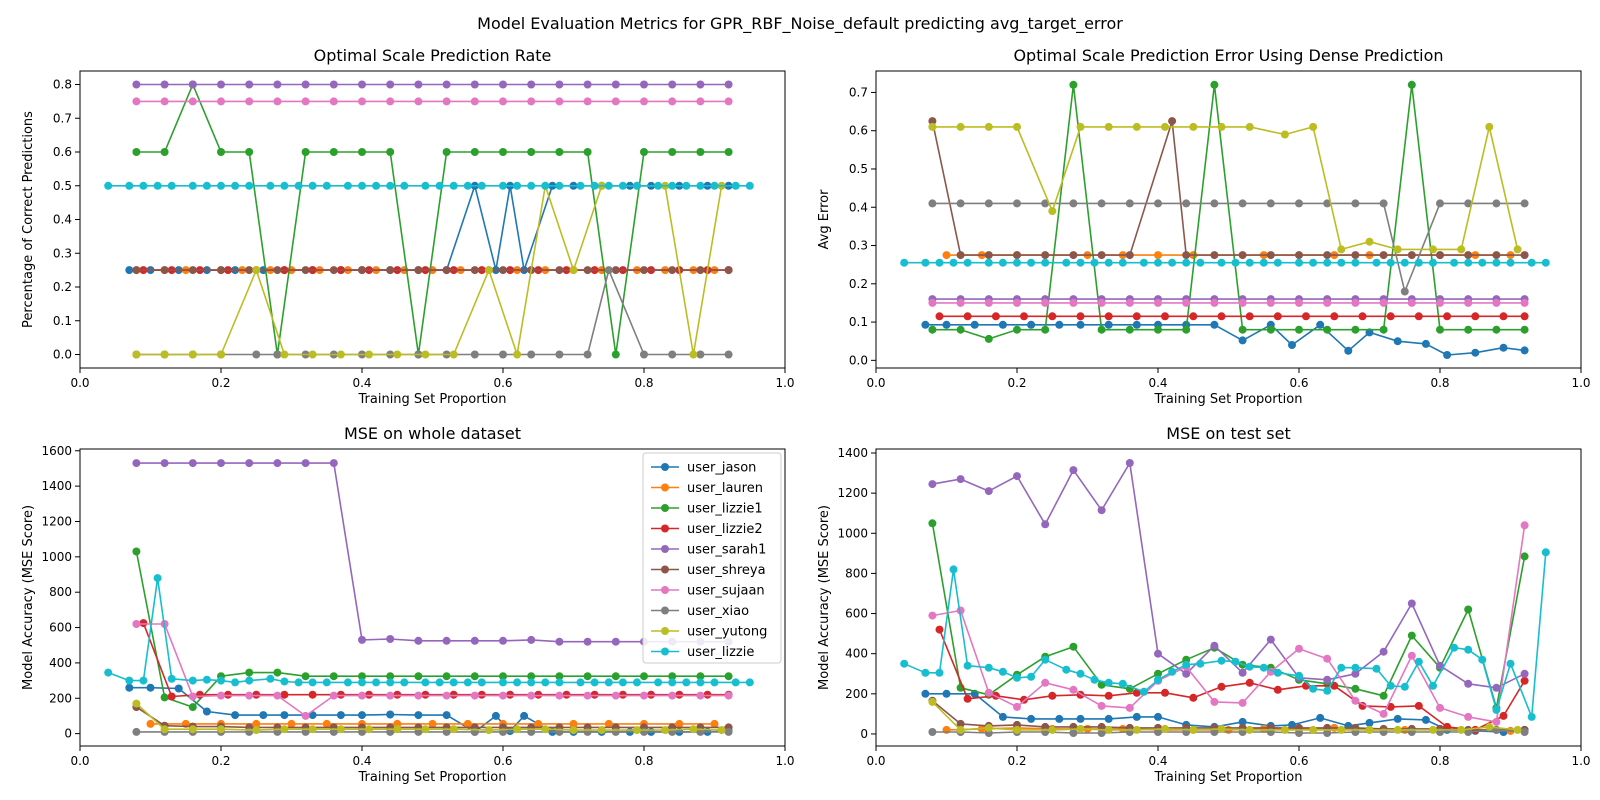 This screenshot has width=1600, height=800. I want to click on y-tick-label: 0.4, so click(62, 220).